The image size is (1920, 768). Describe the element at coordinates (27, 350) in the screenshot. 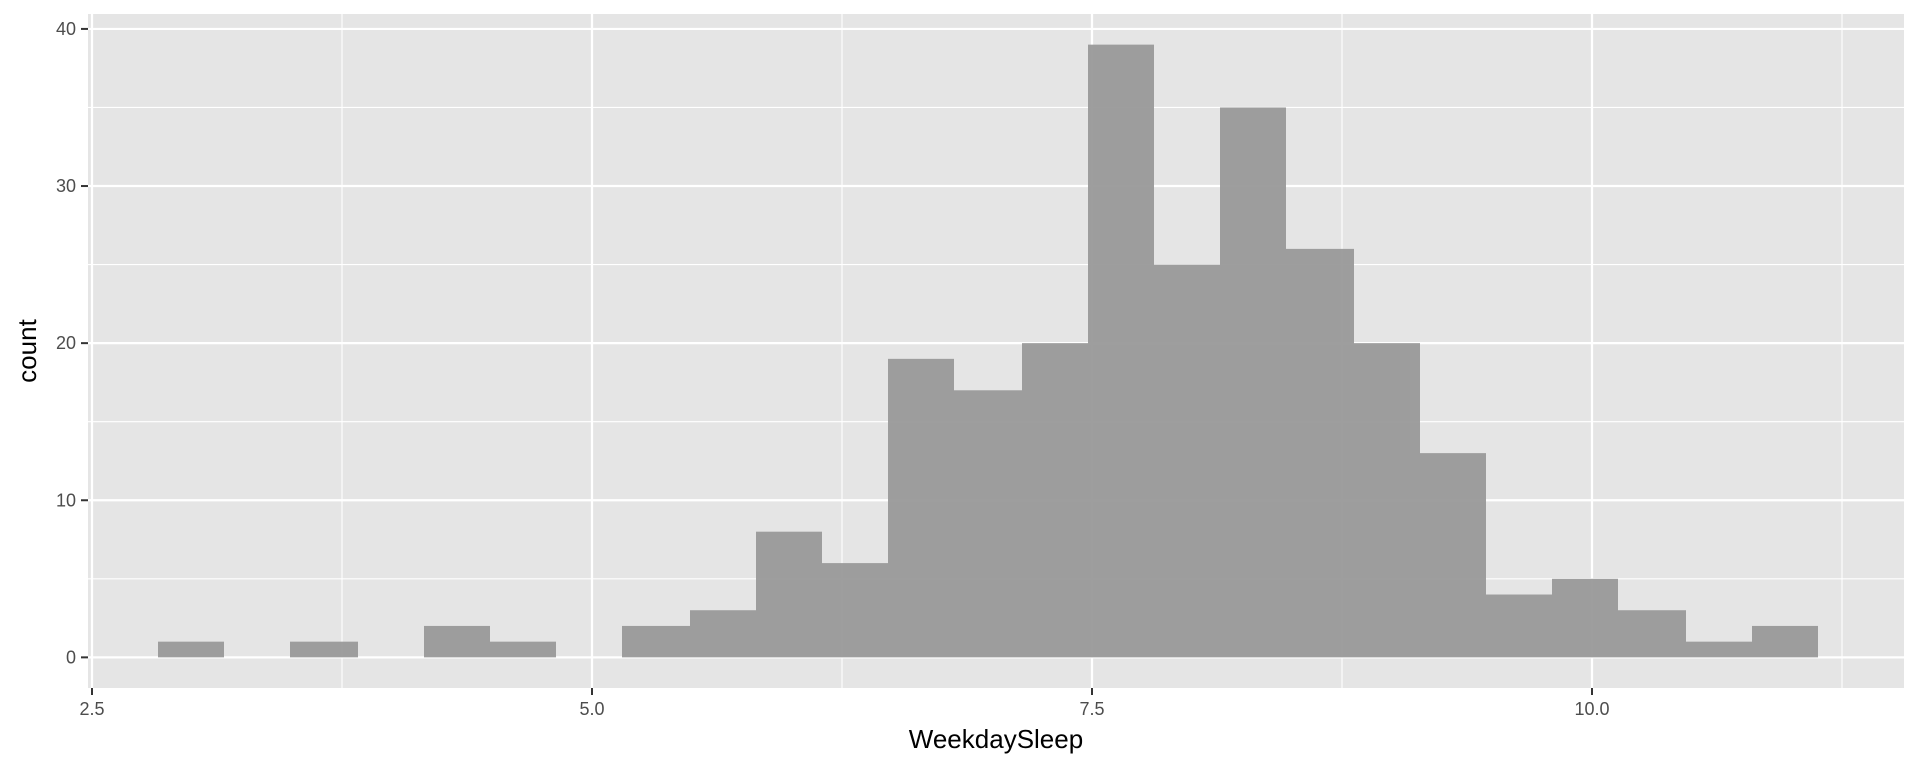

I see `y-axis-title: count` at that location.